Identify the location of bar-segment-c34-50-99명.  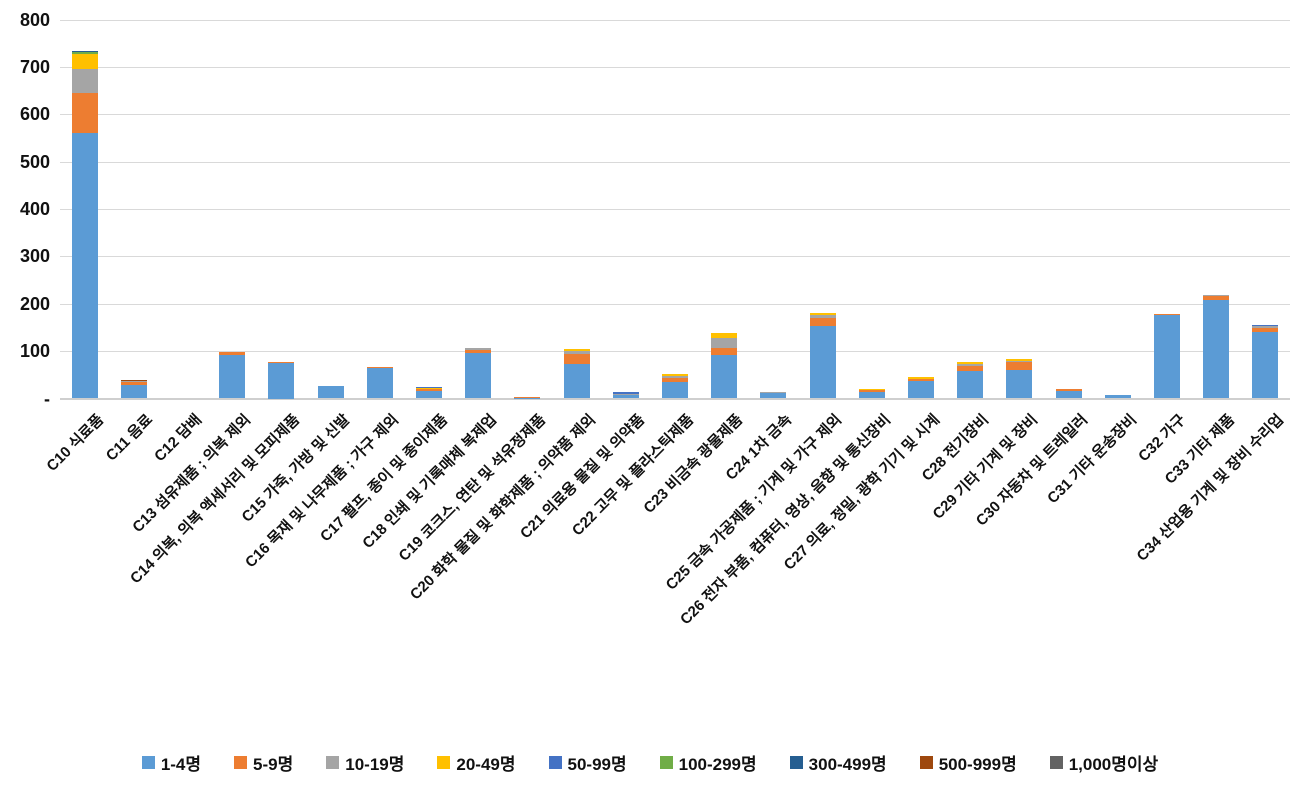
(1265, 326).